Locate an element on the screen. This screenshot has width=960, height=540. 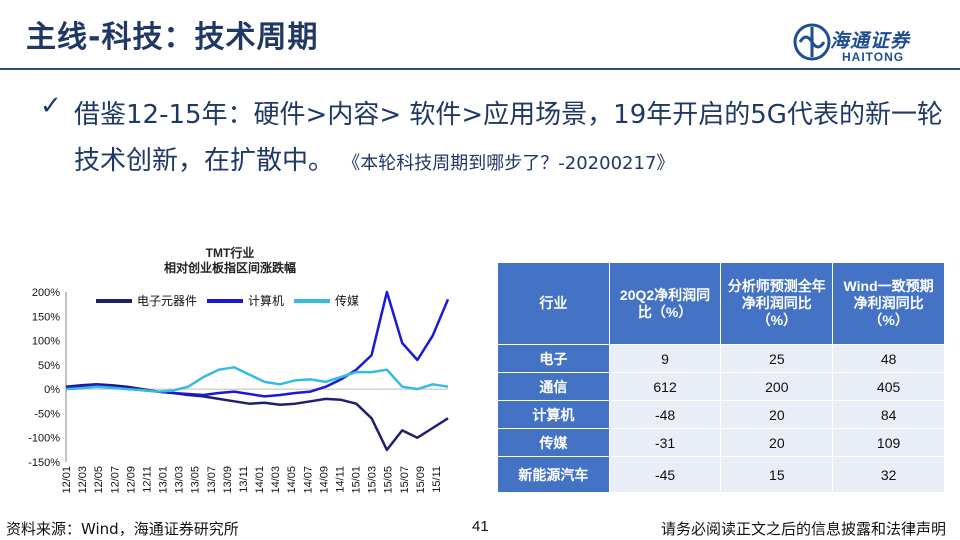
table-cell: 84 is located at coordinates (888, 414).